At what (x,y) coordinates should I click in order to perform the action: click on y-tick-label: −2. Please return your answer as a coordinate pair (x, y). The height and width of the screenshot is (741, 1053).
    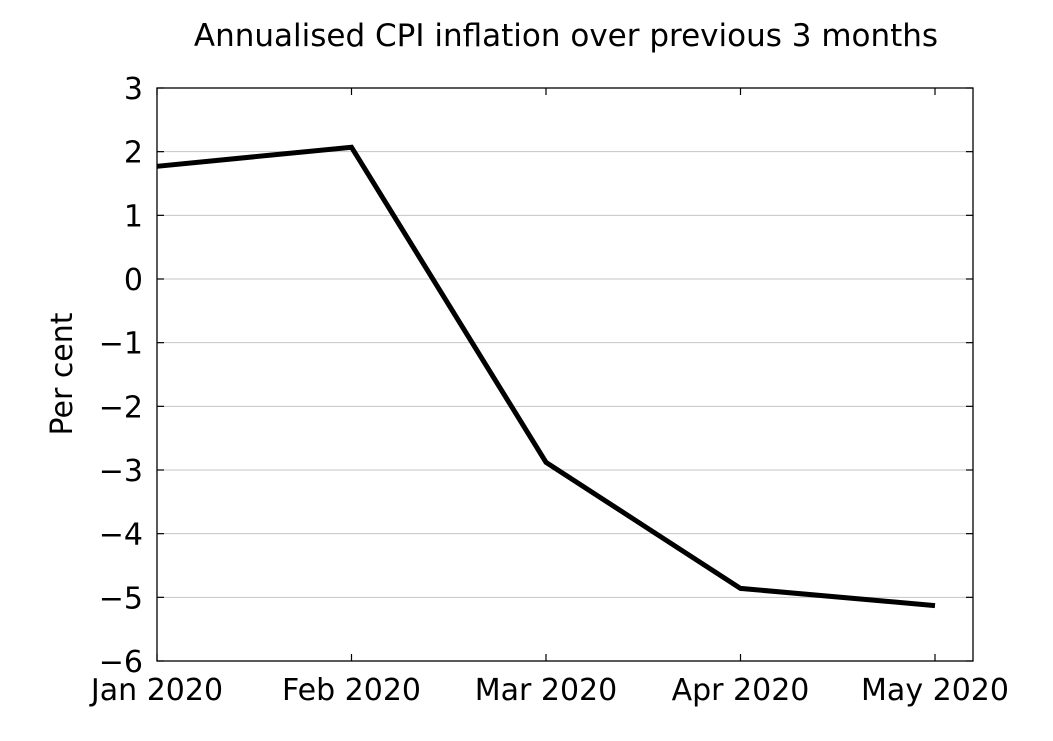
    Looking at the image, I should click on (121, 407).